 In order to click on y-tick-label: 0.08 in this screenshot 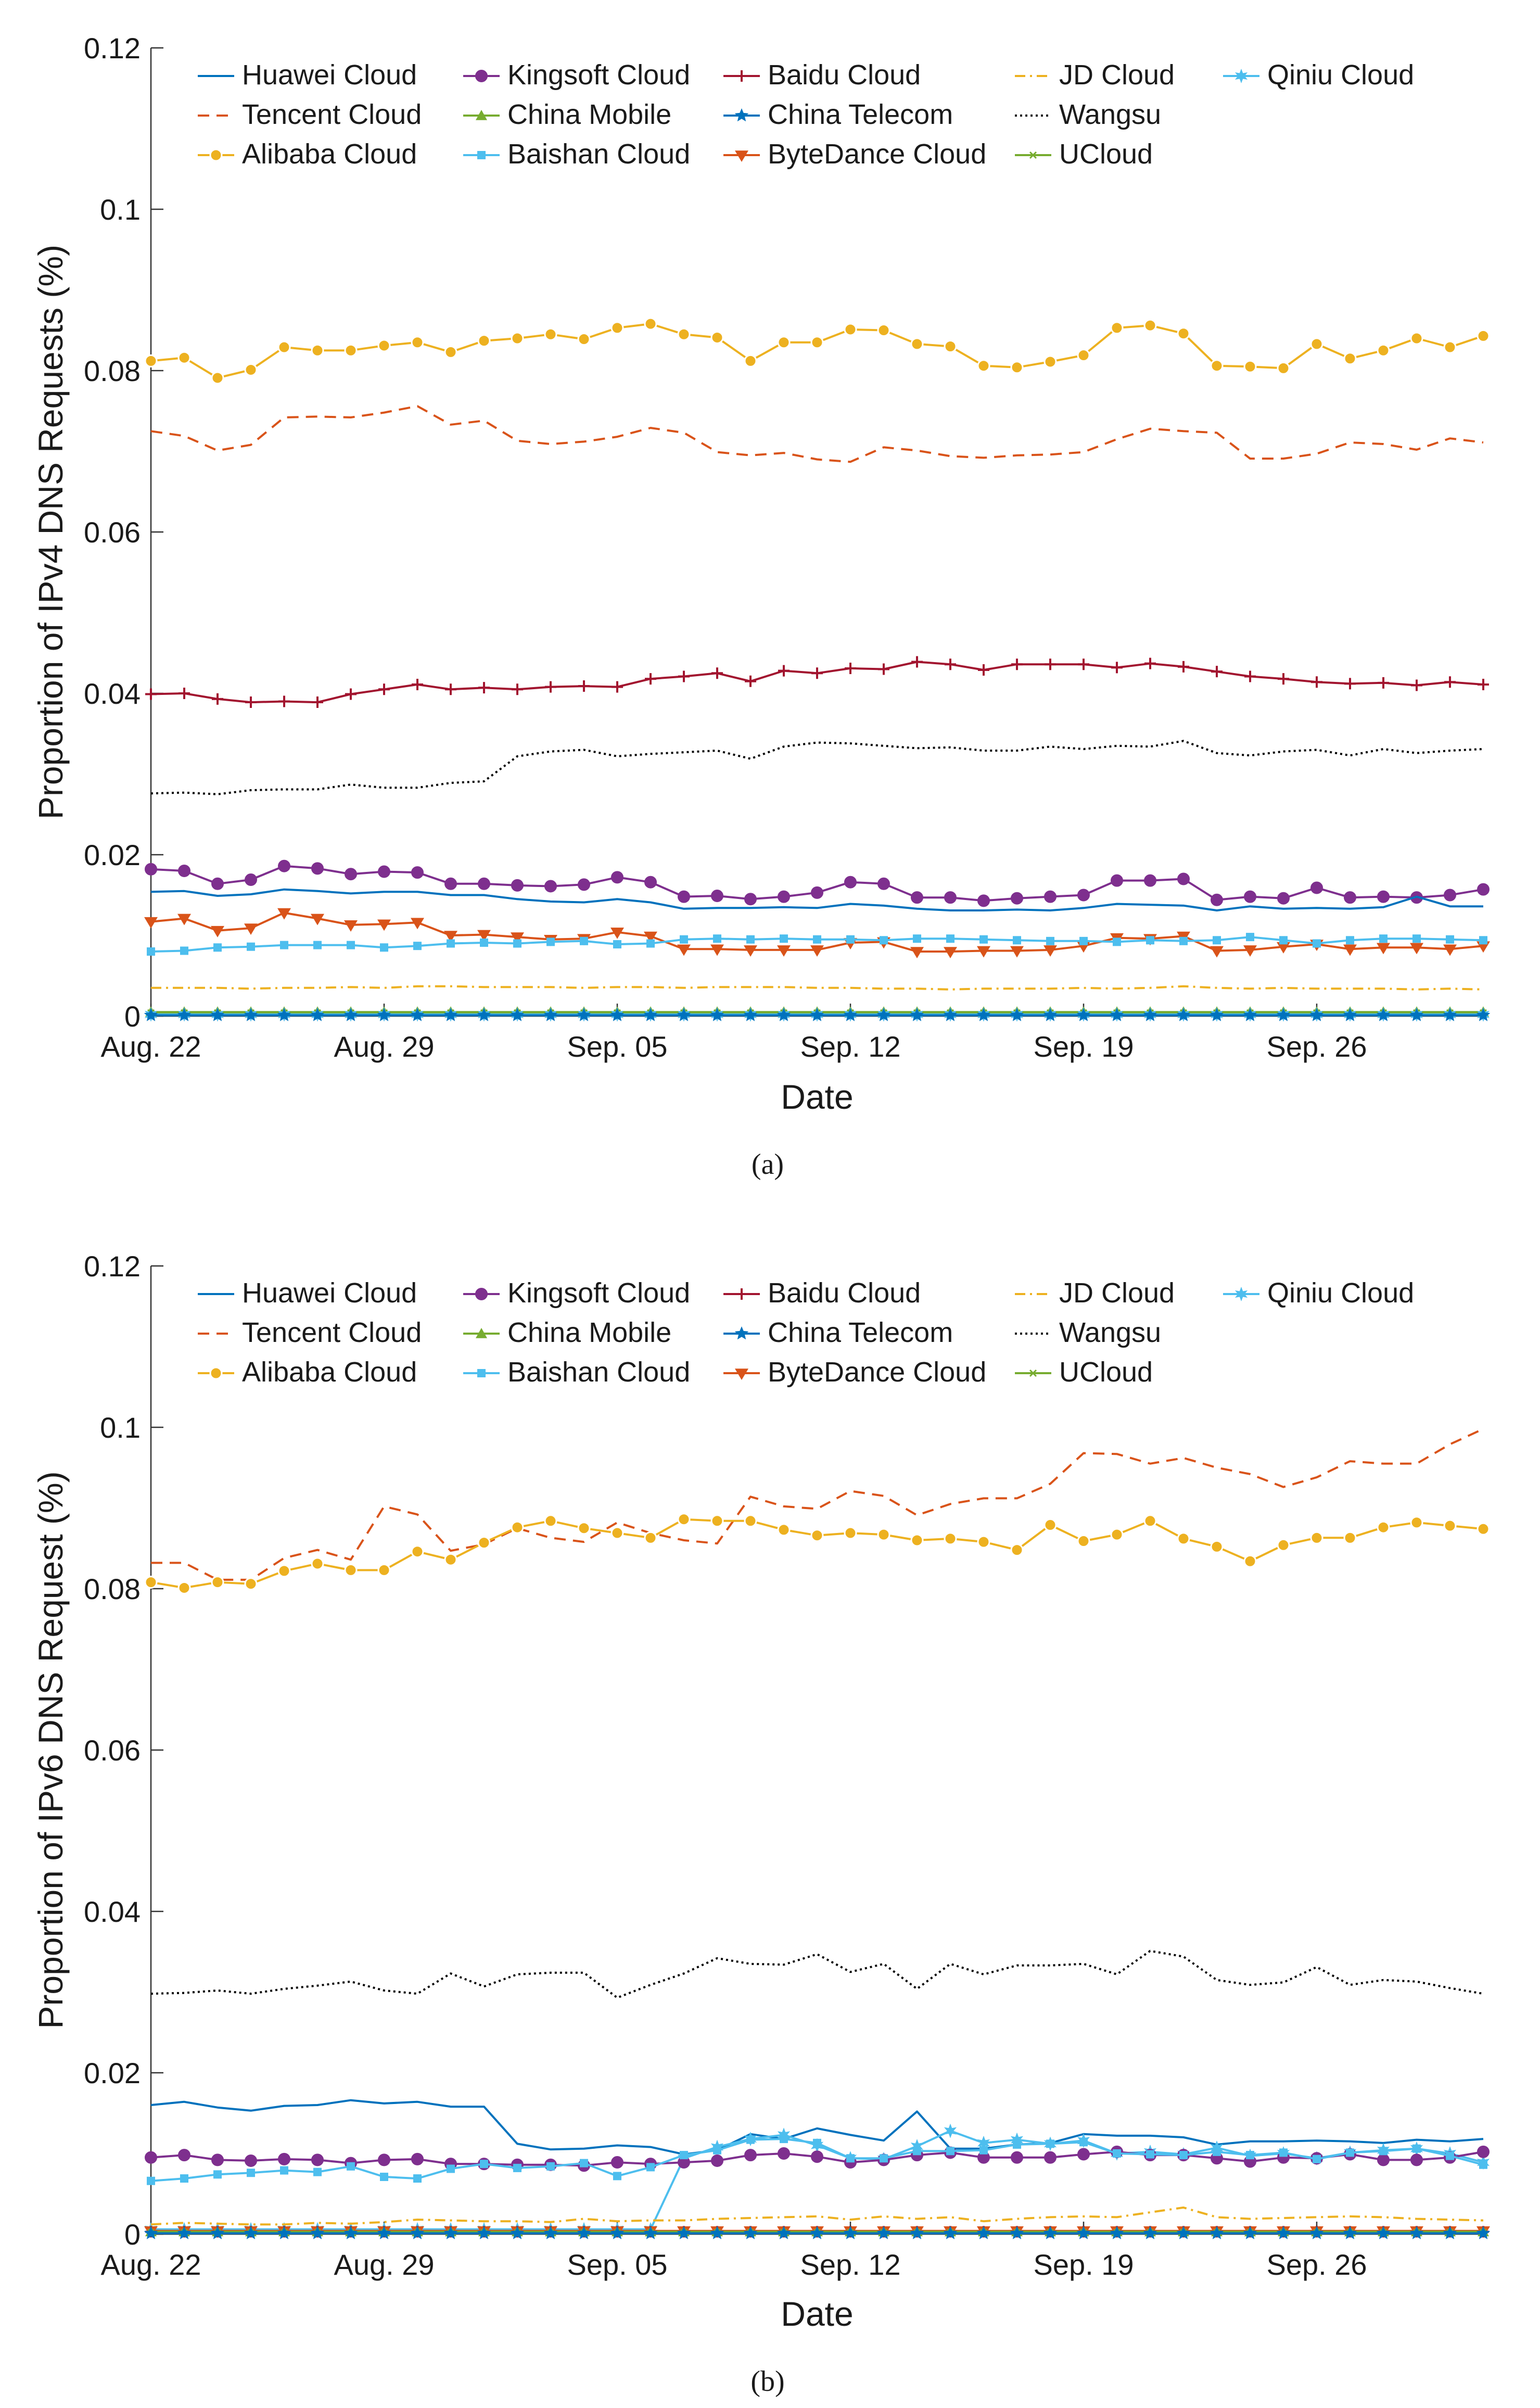, I will do `click(113, 370)`.